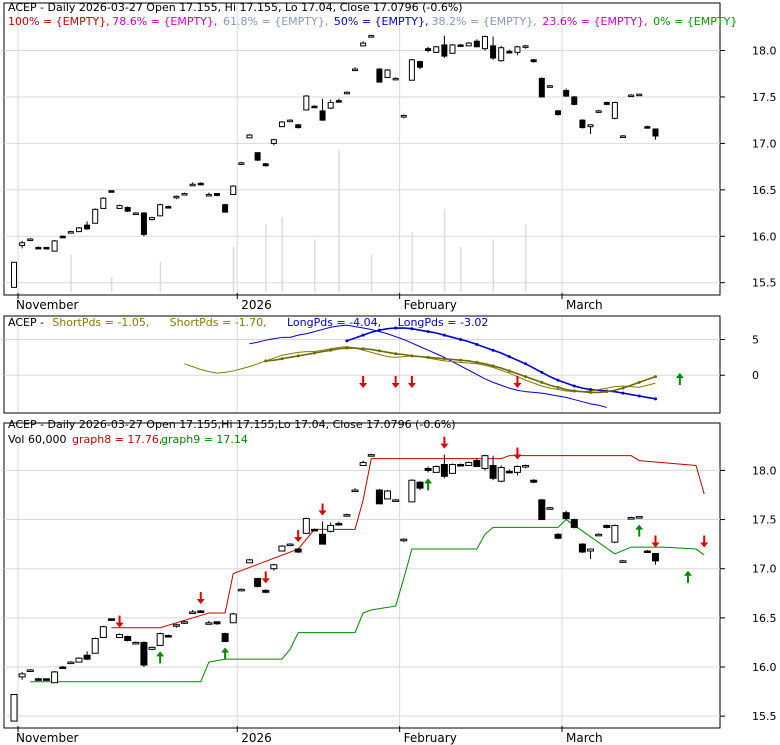 This screenshot has height=745, width=780. I want to click on indicator-title: ACEP -, so click(26, 322).